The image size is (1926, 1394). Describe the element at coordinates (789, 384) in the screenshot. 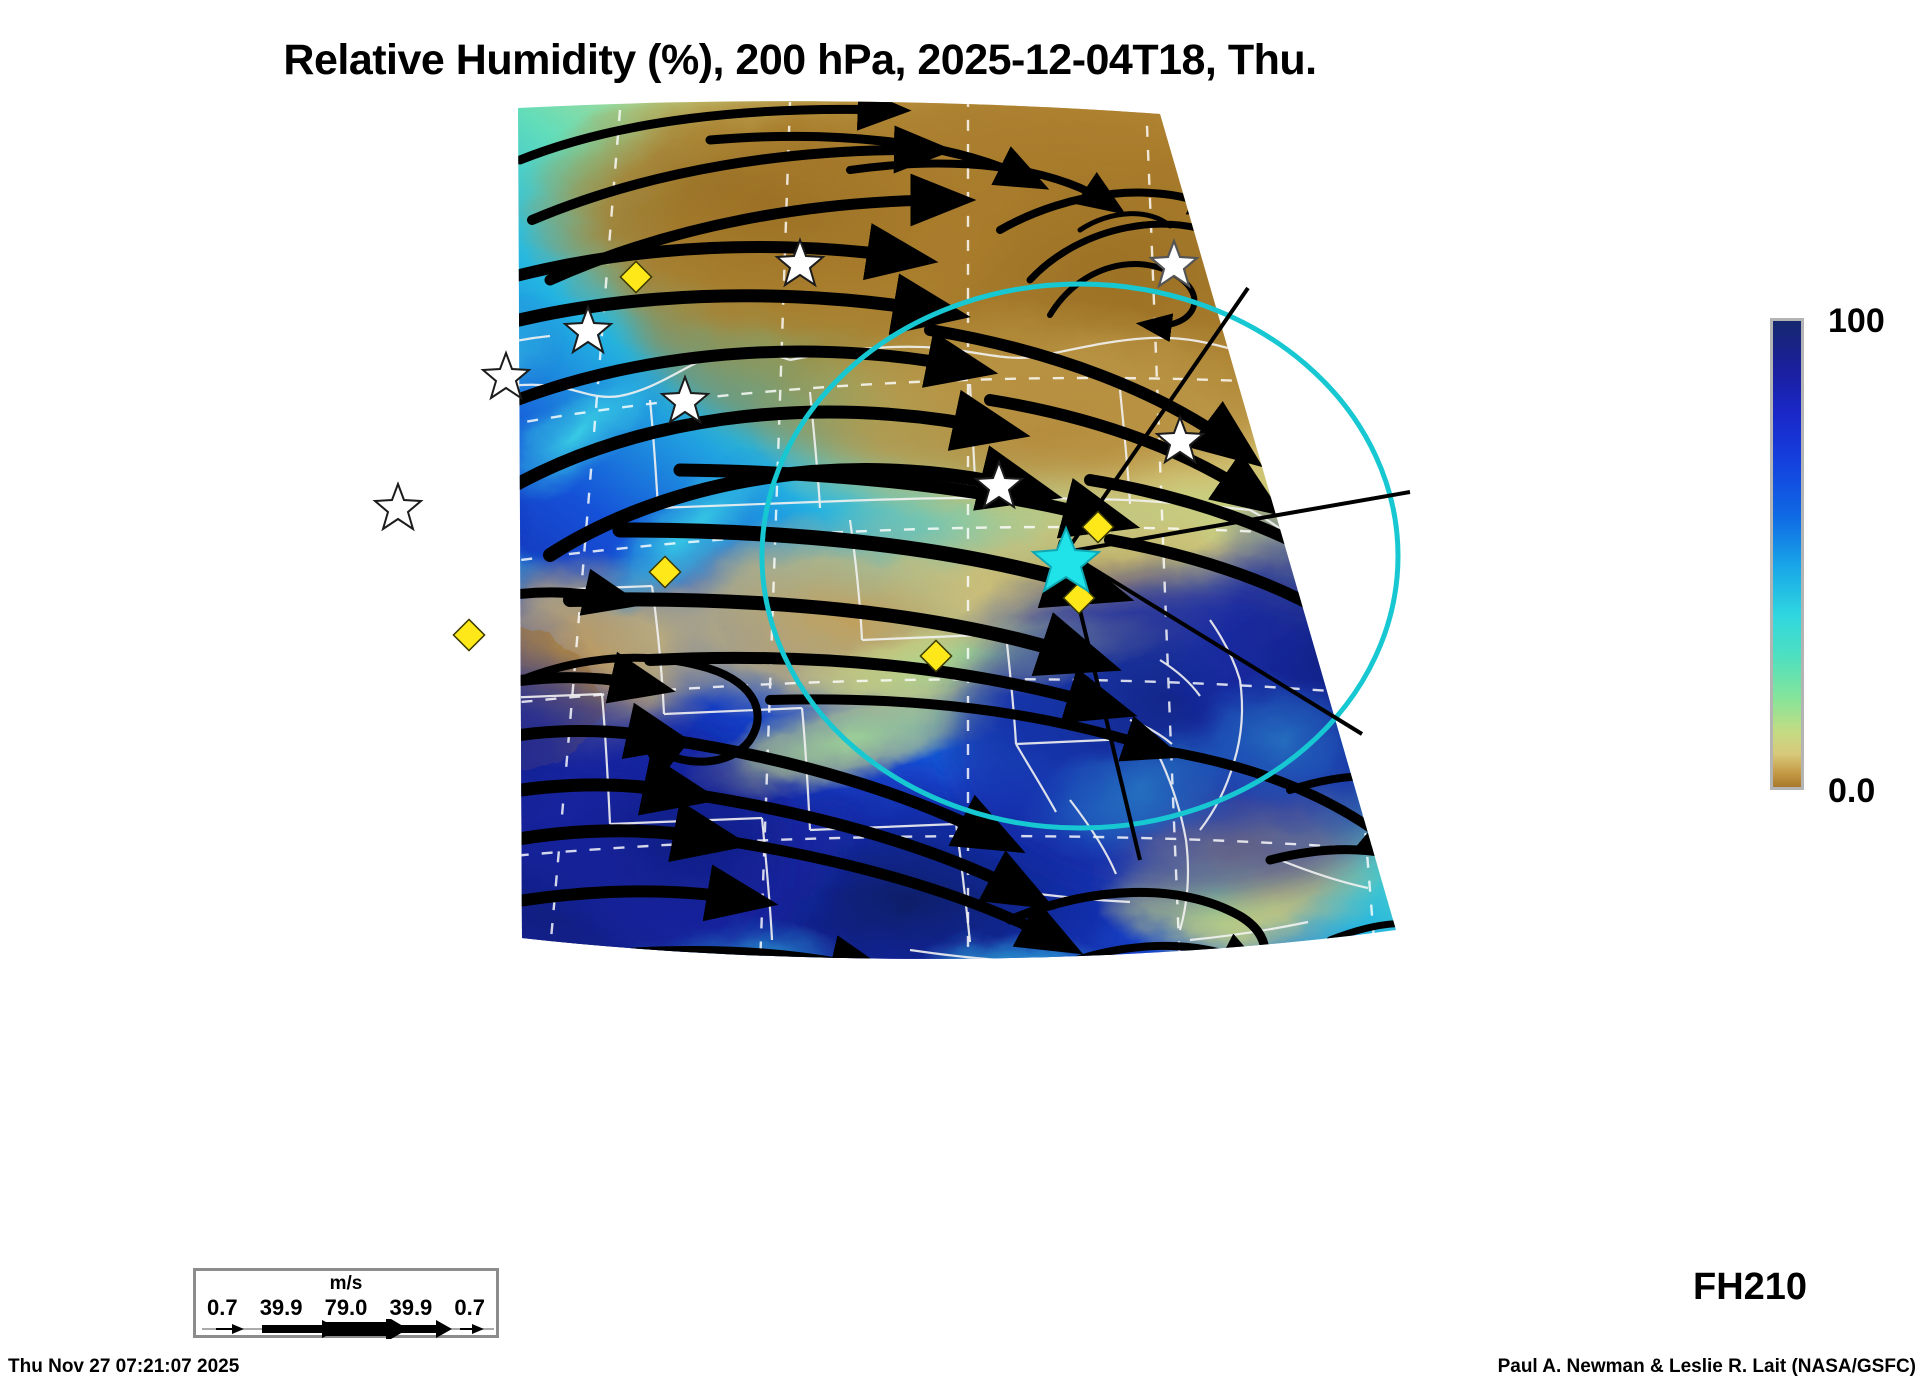

I see `white-star-marker` at that location.